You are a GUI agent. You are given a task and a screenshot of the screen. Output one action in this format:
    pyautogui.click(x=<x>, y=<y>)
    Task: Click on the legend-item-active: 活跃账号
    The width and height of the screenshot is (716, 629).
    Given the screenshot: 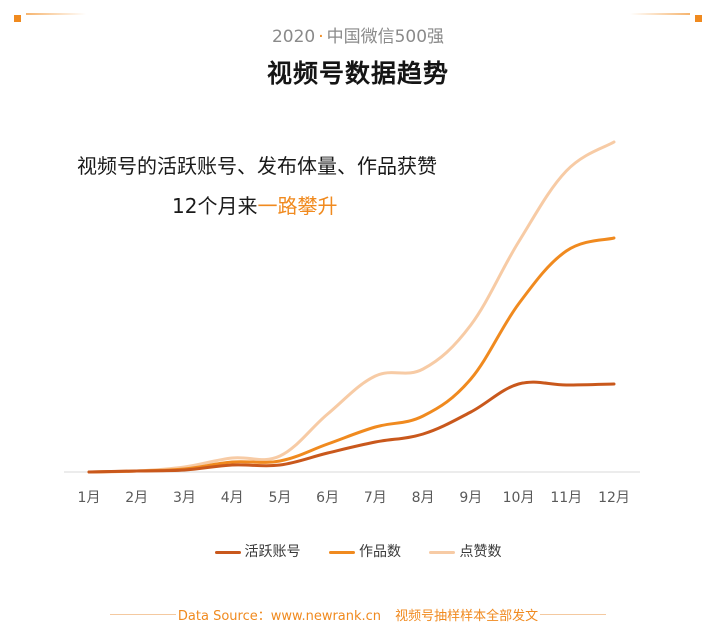 What is the action you would take?
    pyautogui.click(x=257, y=551)
    